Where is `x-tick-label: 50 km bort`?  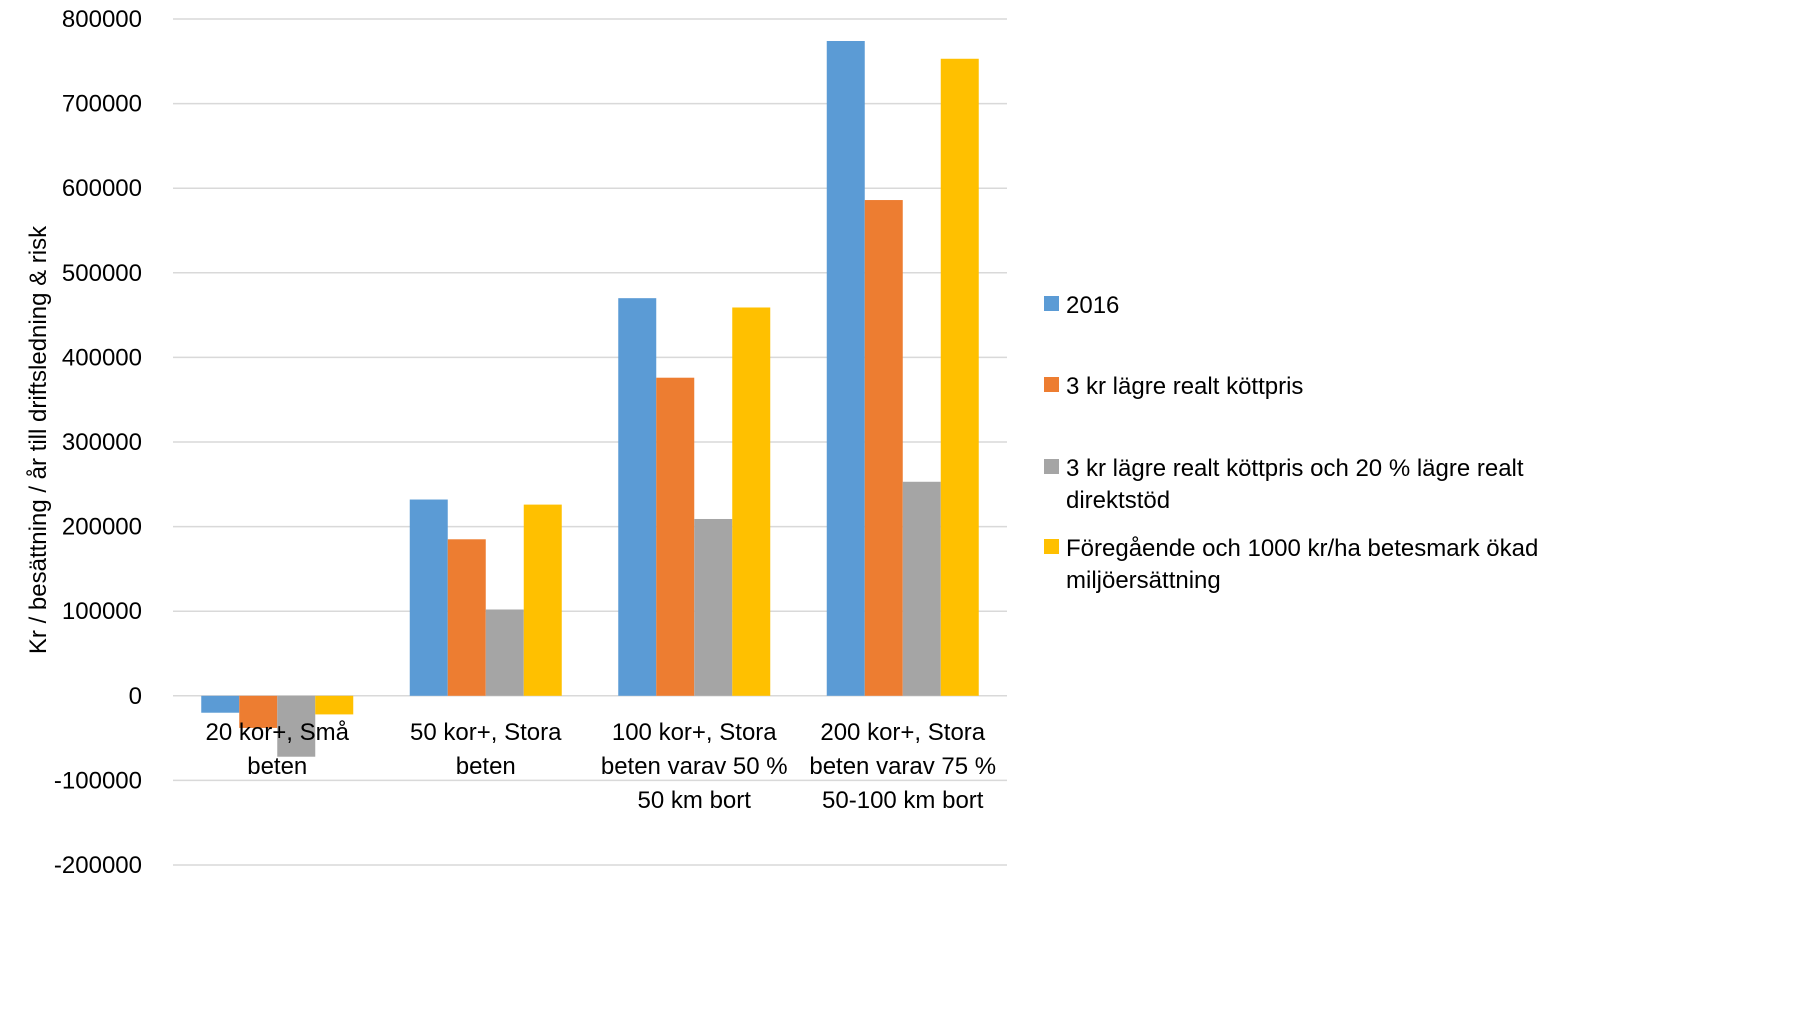 x-tick-label: 50 km bort is located at coordinates (695, 800).